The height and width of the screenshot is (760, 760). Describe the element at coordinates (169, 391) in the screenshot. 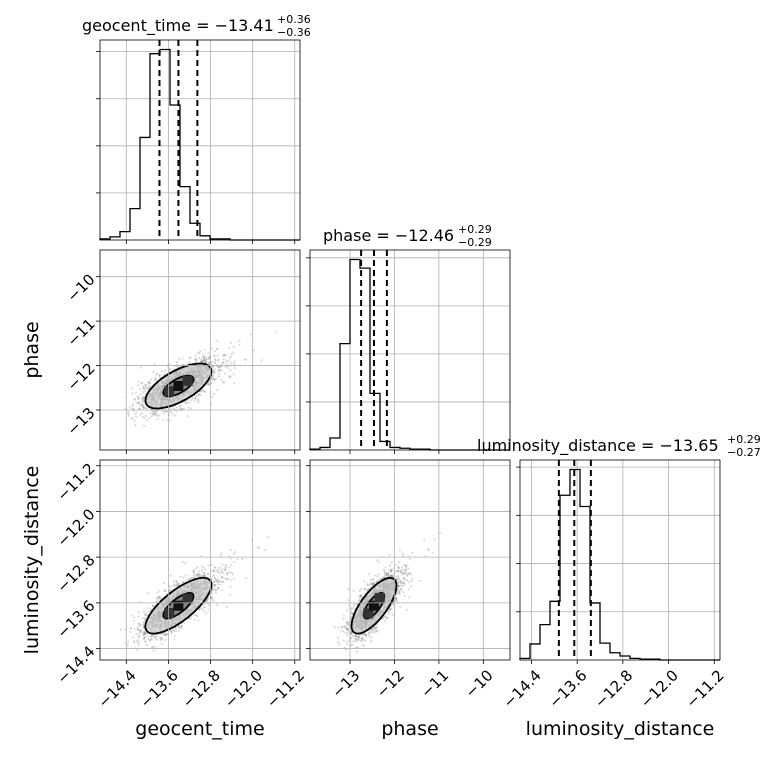

I see `density-peak-cell` at that location.